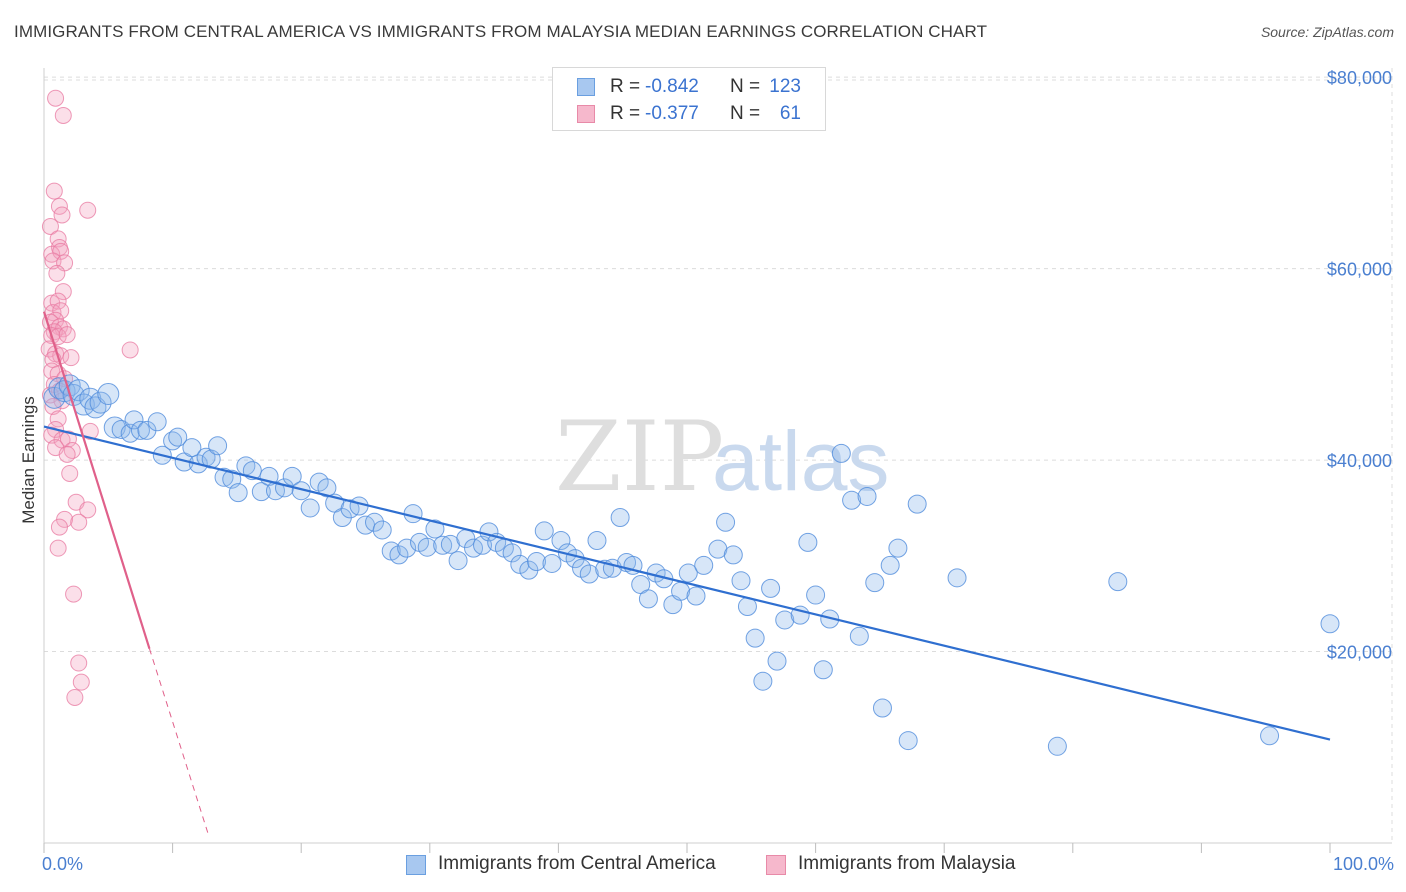 The width and height of the screenshot is (1406, 892). I want to click on y-tick-label: $40,000, so click(1359, 461).